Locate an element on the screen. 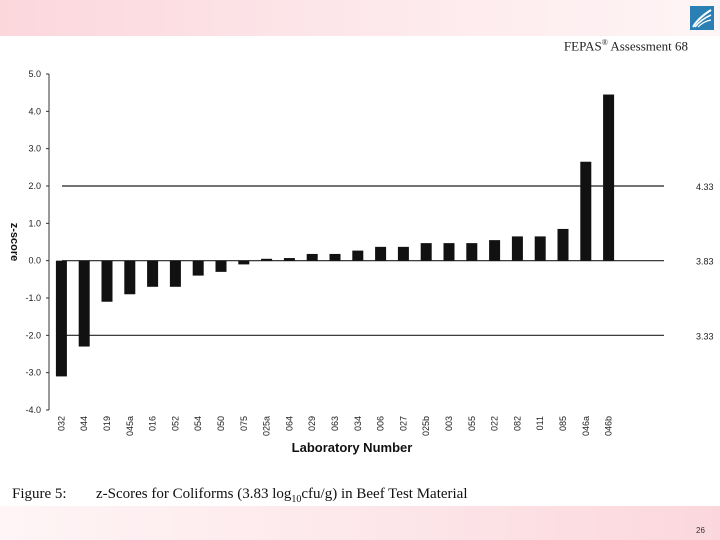 Image resolution: width=720 pixels, height=540 pixels. x-tick-label: 055 is located at coordinates (472, 423).